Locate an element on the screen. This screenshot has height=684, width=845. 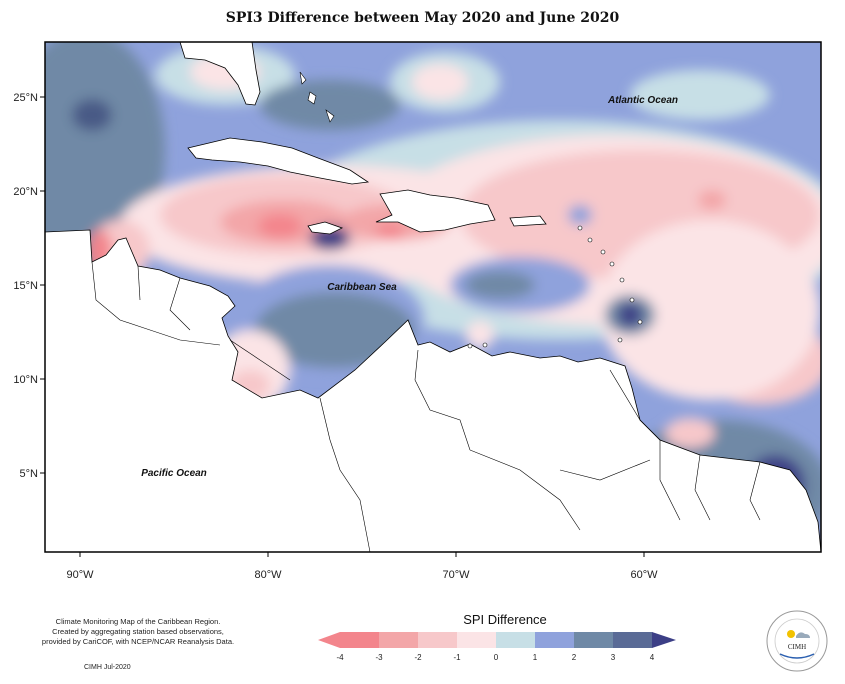
lon-label: 80°W is located at coordinates (268, 575).